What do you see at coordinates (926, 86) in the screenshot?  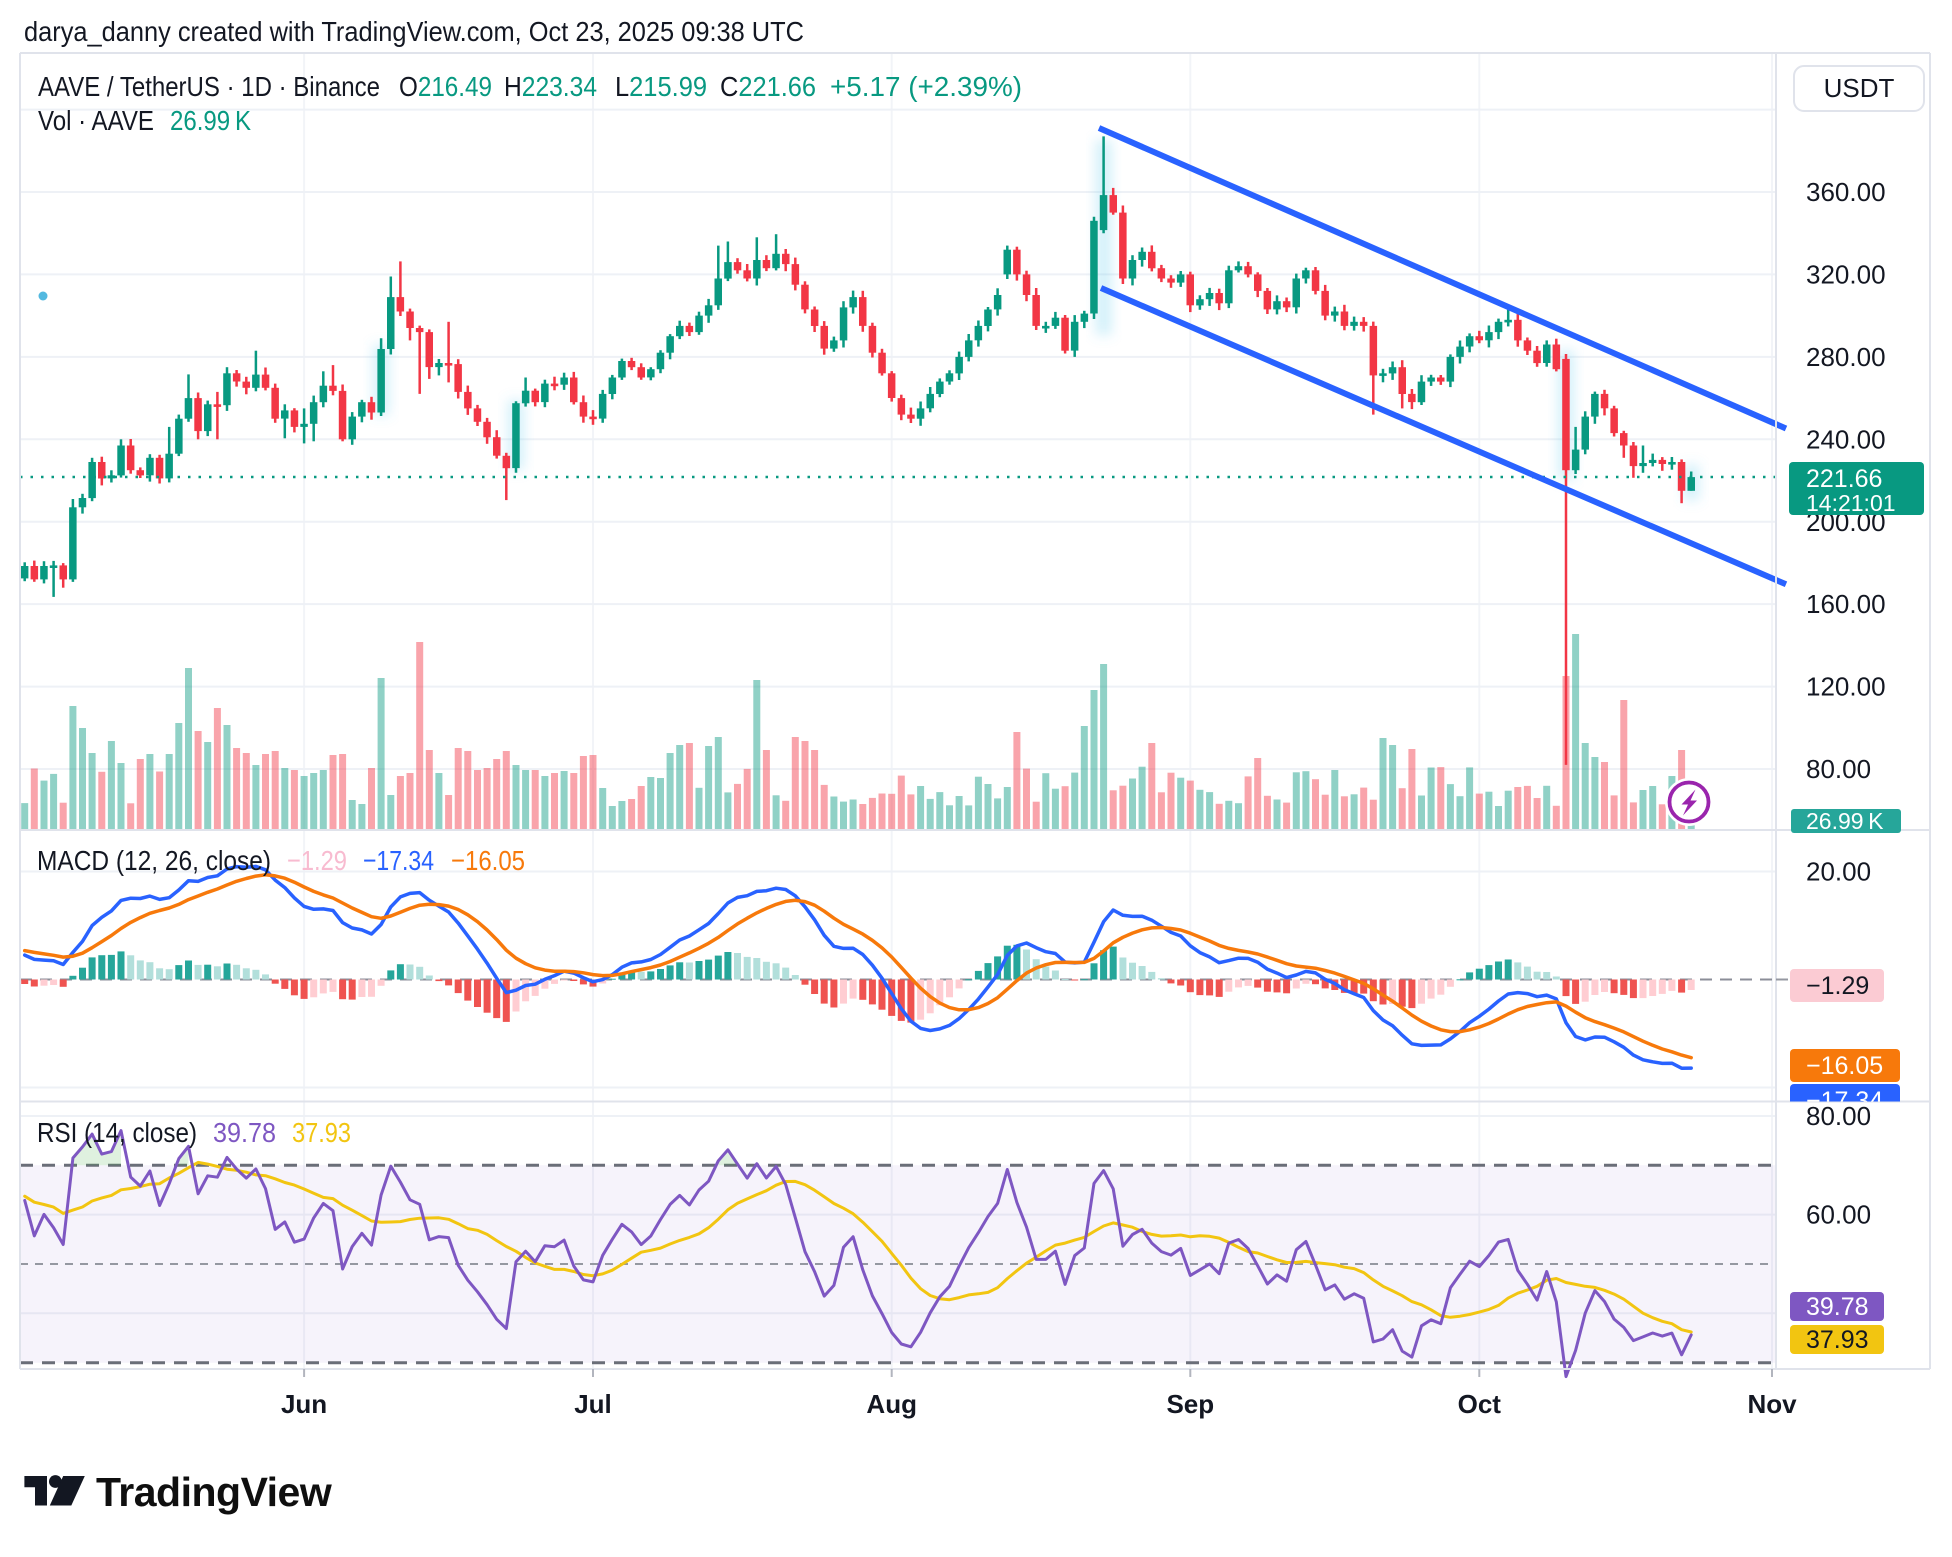 I see `svg-text: +5.17 (+2.39%)` at bounding box center [926, 86].